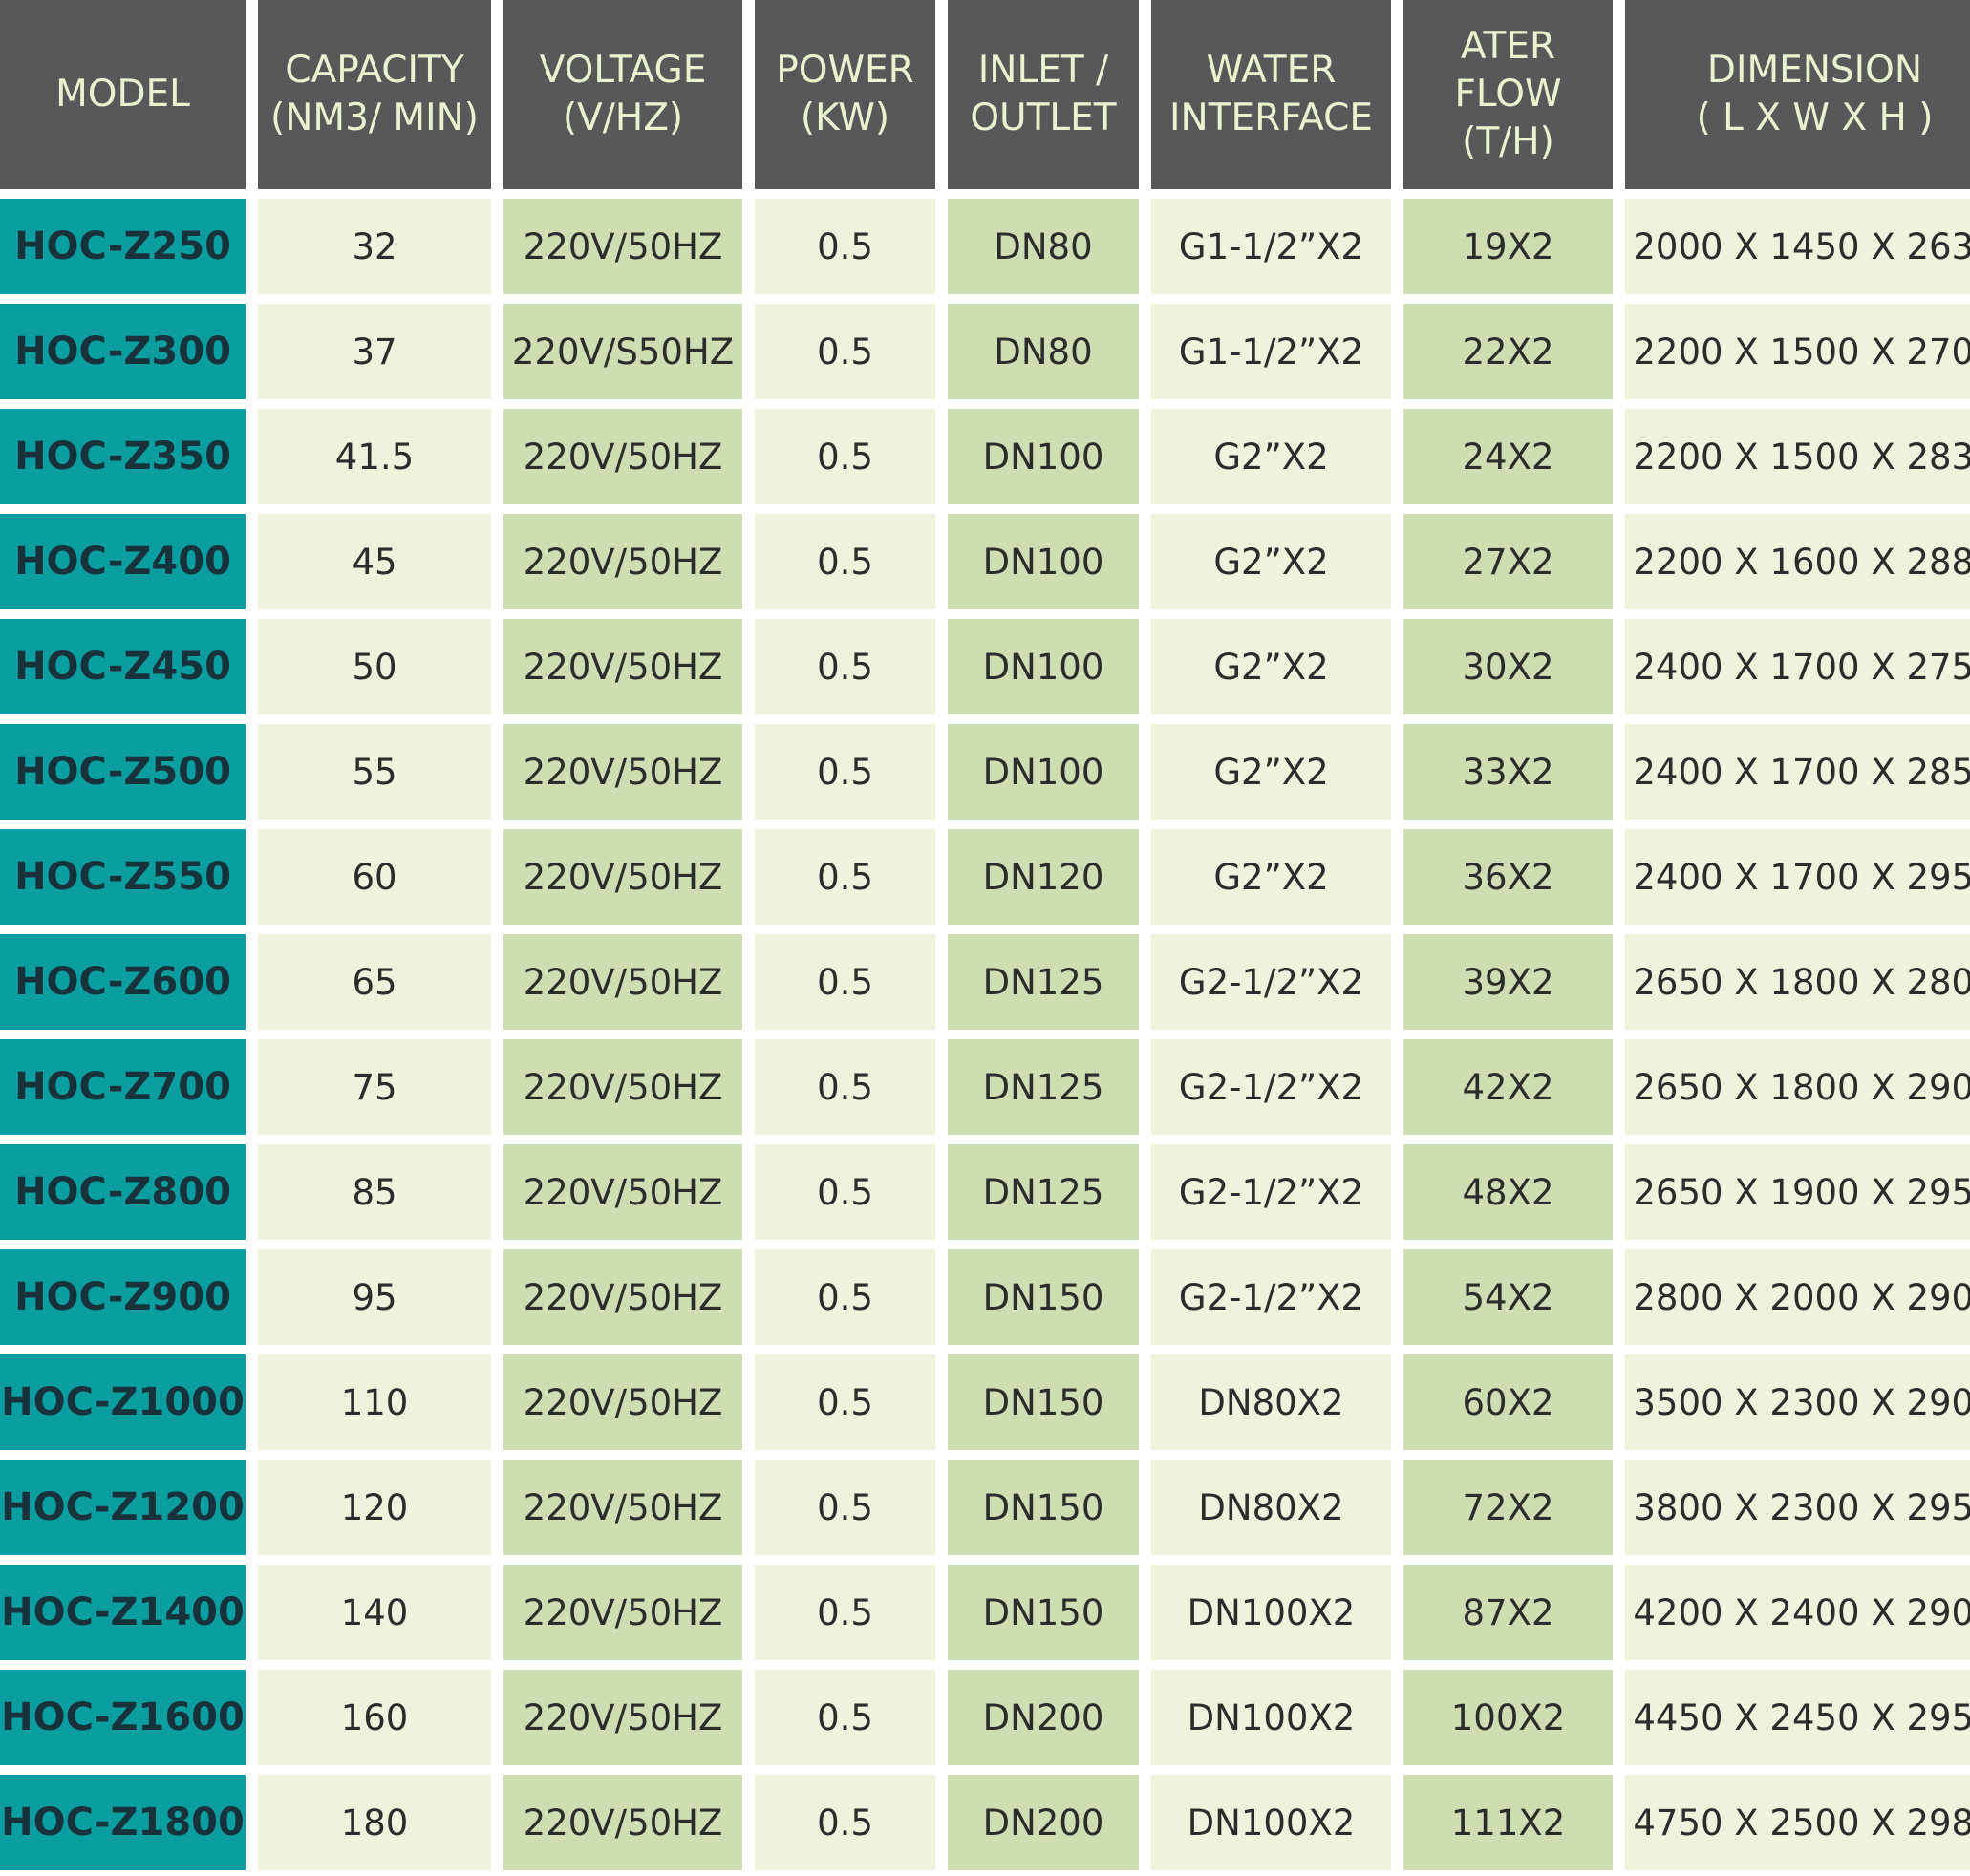 This screenshot has width=1970, height=1876. I want to click on header-power-line: POWER, so click(845, 70).